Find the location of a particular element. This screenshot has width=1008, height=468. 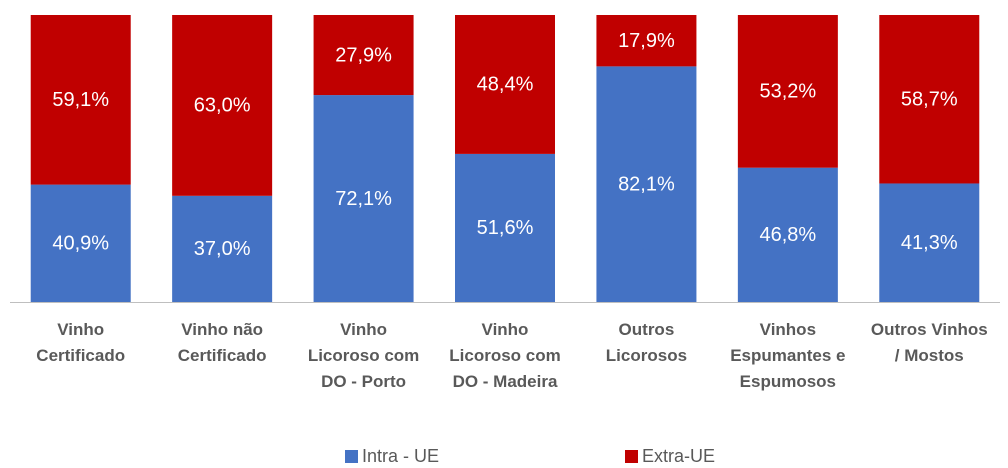

data-label: 63,0% is located at coordinates (222, 106).